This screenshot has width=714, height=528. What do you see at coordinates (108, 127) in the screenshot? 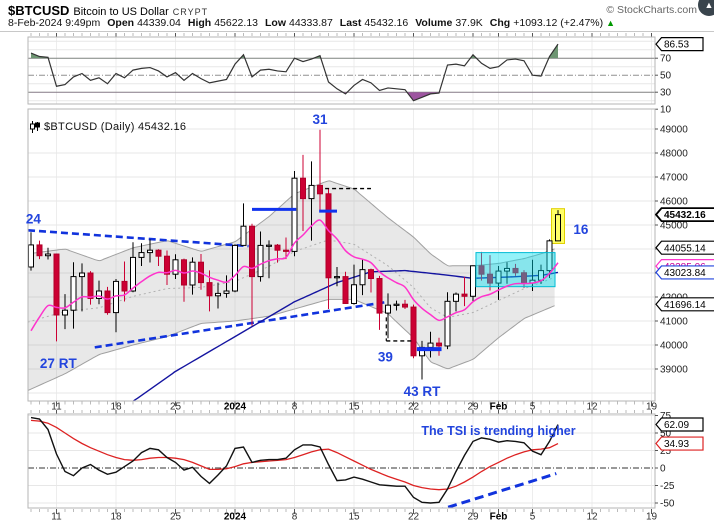
I see `main-chart-label: $BTCUSD (Daily) 45432.16` at bounding box center [108, 127].